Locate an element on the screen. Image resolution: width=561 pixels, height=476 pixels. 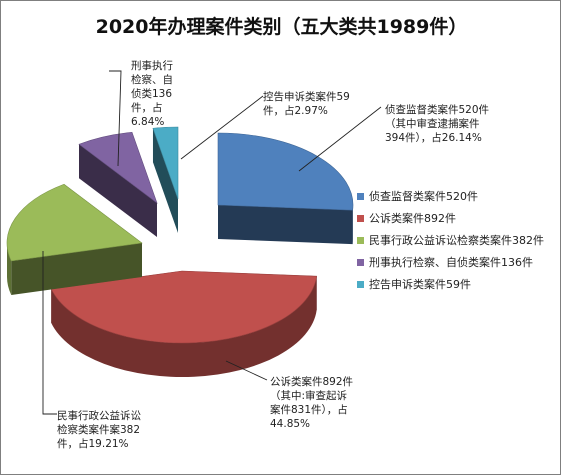
legend-label: 公诉类案件892件 is located at coordinates (412, 218).